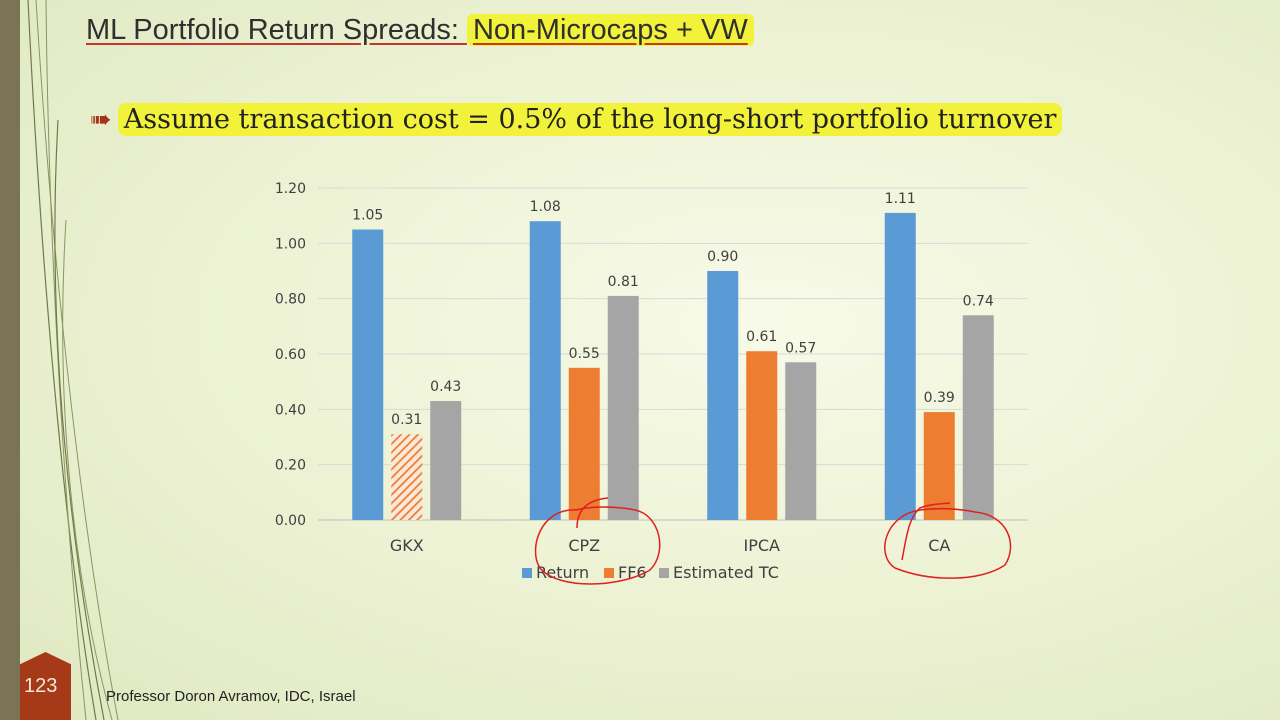  What do you see at coordinates (290, 300) in the screenshot?
I see `y-tick-label: 0.80` at bounding box center [290, 300].